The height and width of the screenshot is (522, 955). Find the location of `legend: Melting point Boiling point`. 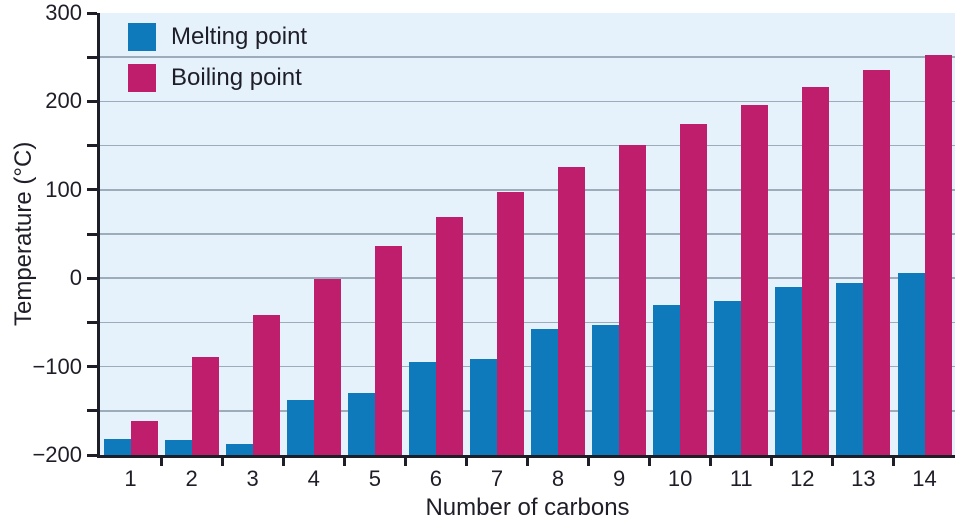

legend: Melting point Boiling point is located at coordinates (217, 57).